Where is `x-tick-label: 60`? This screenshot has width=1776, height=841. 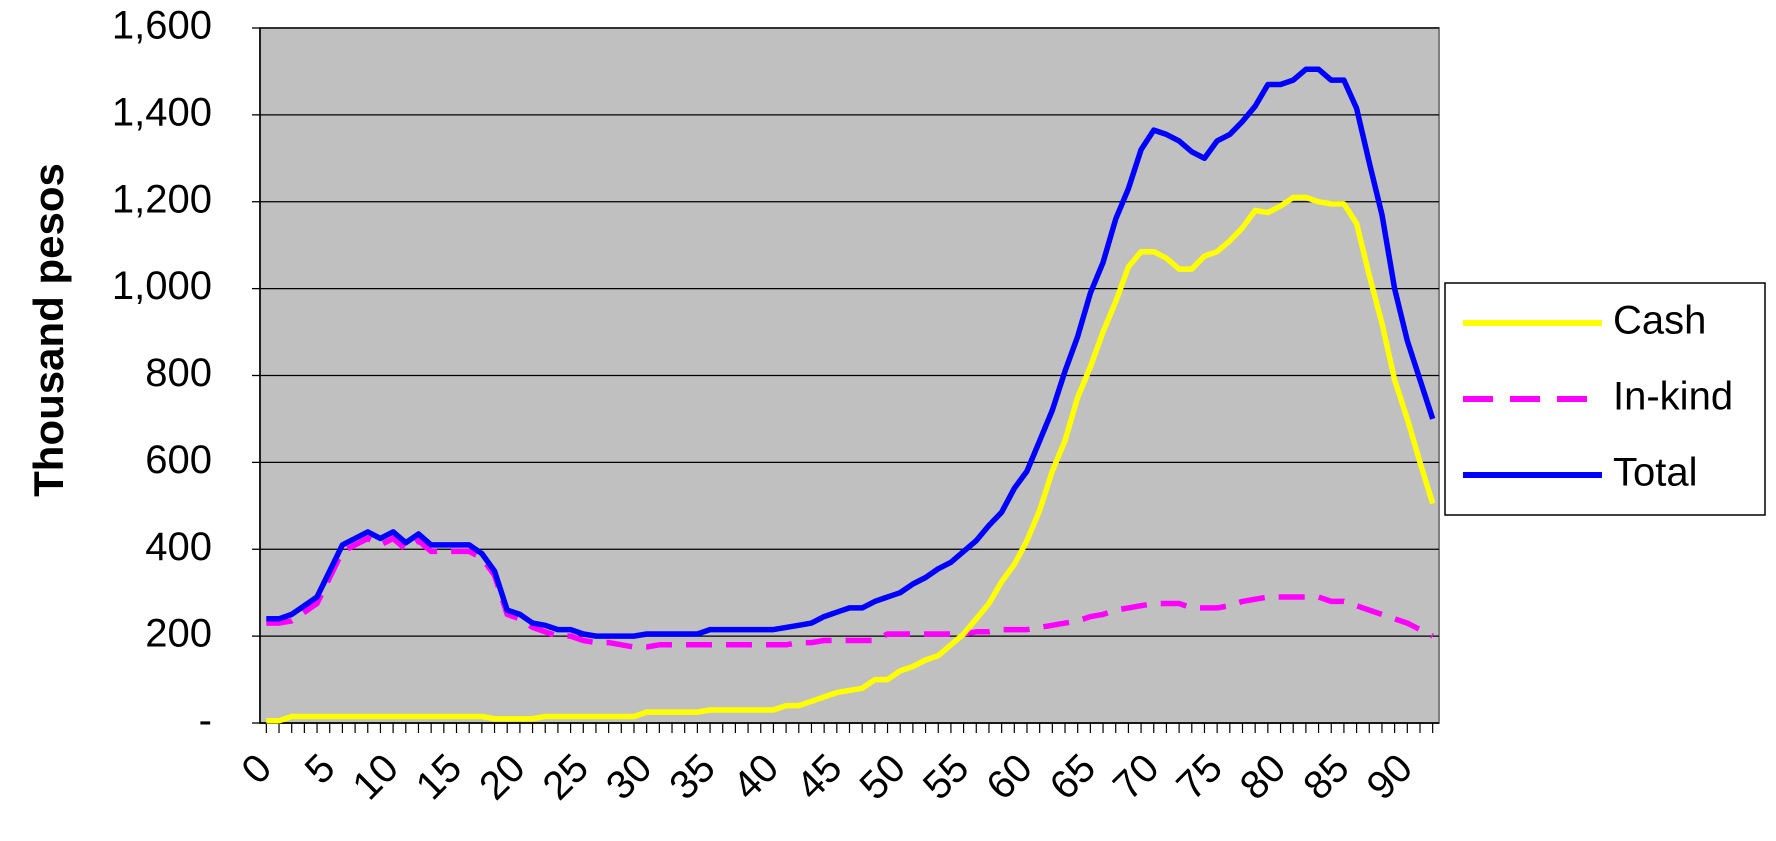 x-tick-label: 60 is located at coordinates (1009, 777).